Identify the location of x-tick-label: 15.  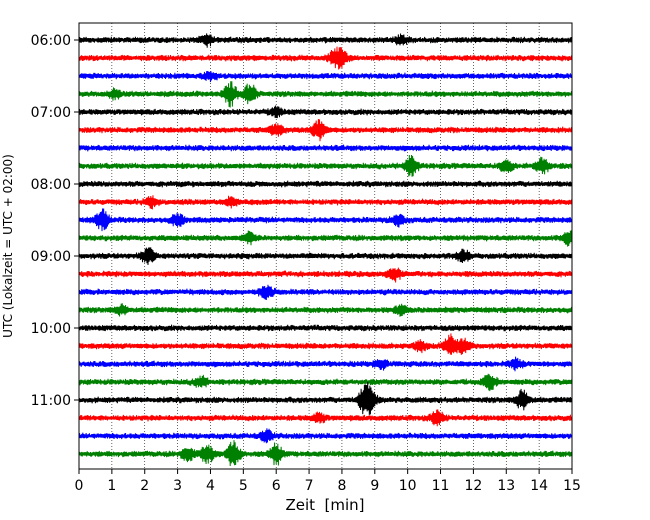
(572, 486).